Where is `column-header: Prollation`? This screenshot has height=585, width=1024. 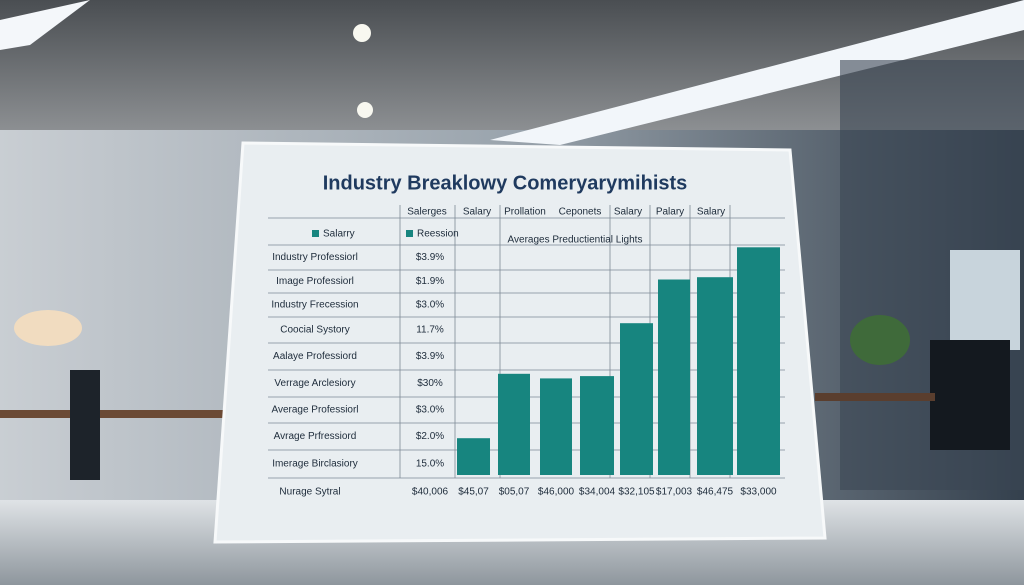 column-header: Prollation is located at coordinates (525, 212).